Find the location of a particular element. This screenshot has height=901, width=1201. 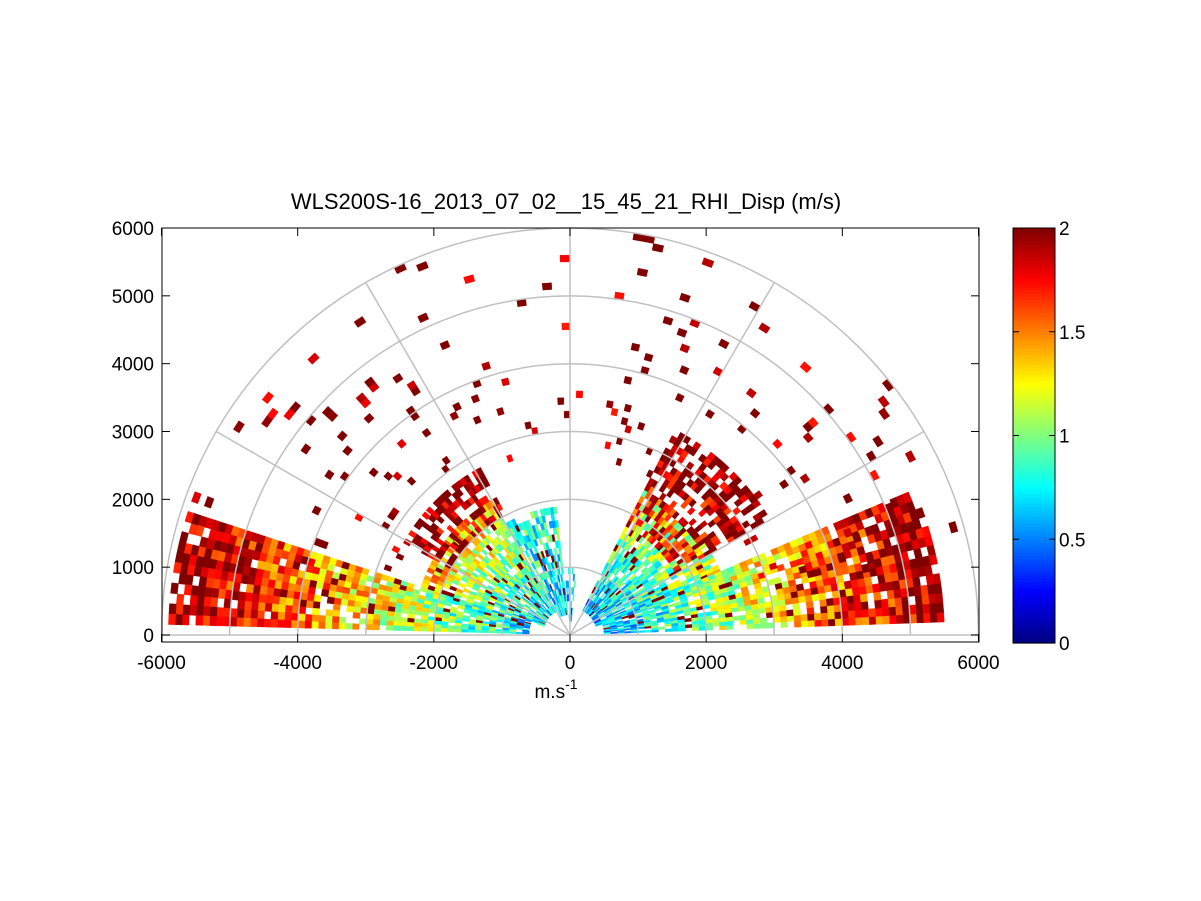

x-tick-label: 0 is located at coordinates (570, 663).